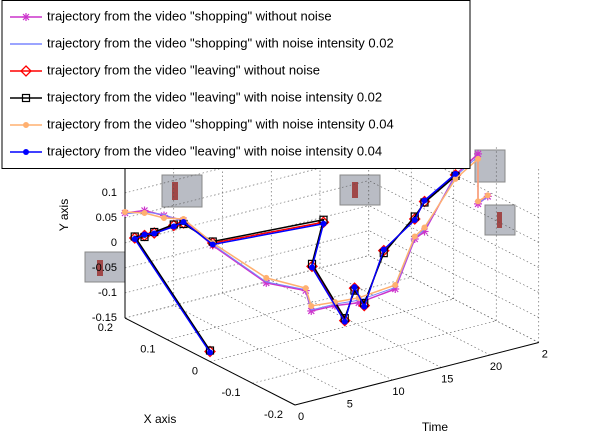 The width and height of the screenshot is (606, 440). I want to click on time-axis-label: Time, so click(435, 427).